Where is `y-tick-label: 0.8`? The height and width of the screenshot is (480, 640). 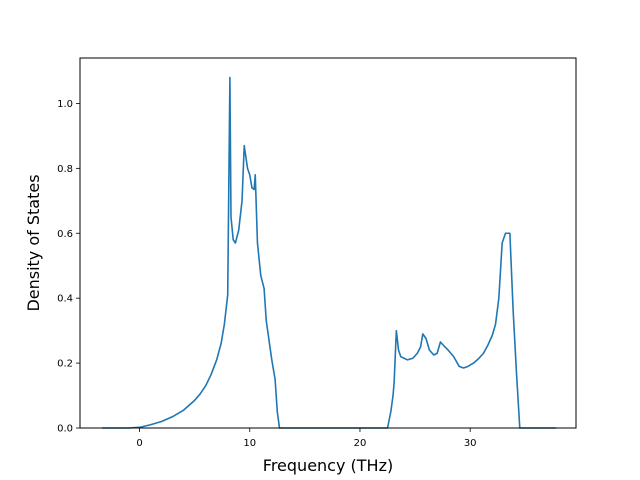
y-tick-label: 0.8 is located at coordinates (65, 169).